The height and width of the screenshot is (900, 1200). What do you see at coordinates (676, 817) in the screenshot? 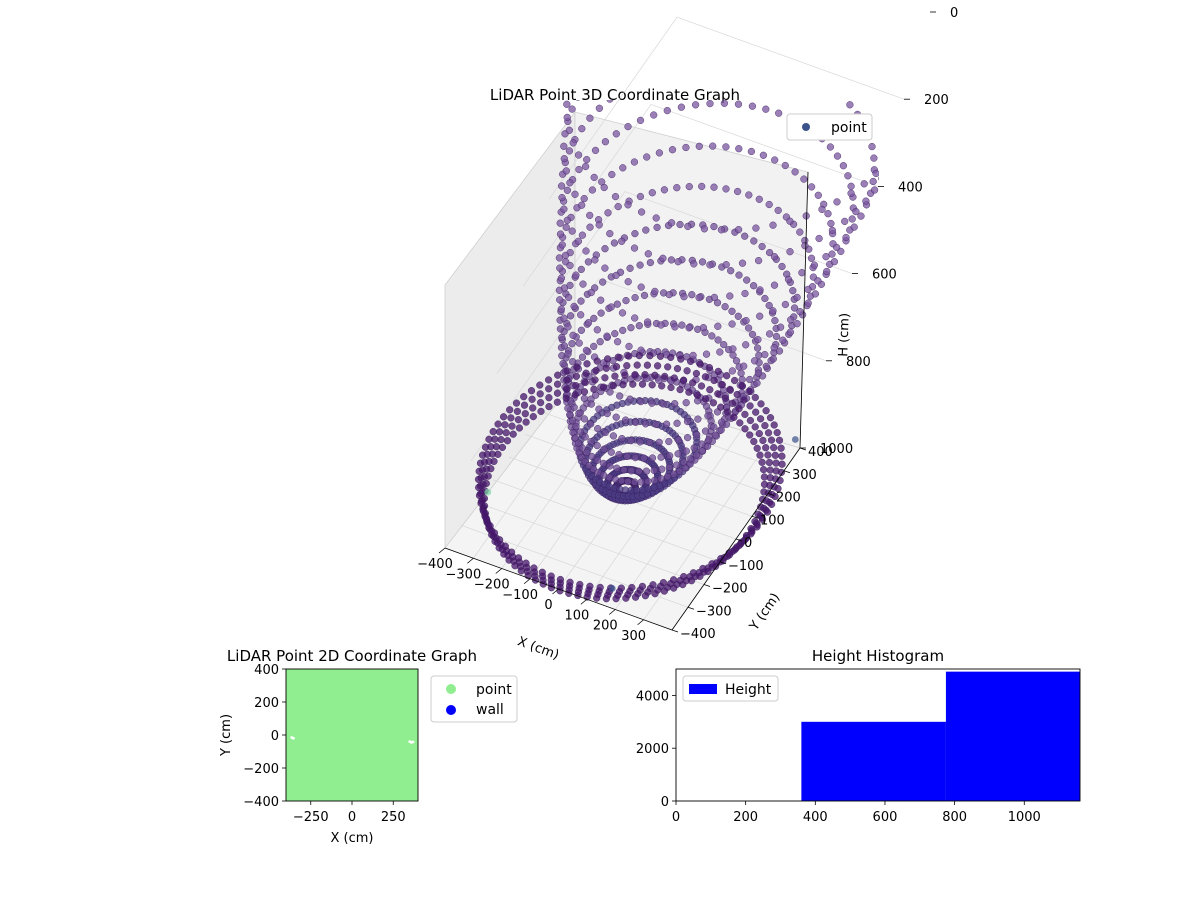
I see `x-tick-label-hist: 0` at bounding box center [676, 817].